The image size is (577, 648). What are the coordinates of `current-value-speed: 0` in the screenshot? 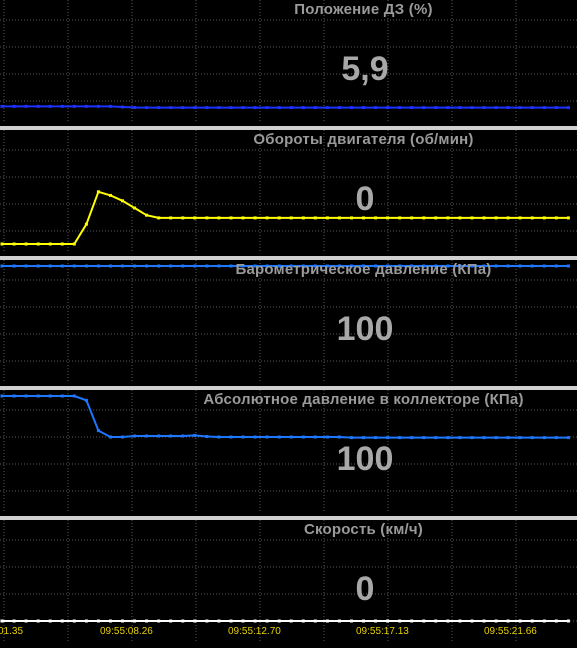 It's located at (365, 589).